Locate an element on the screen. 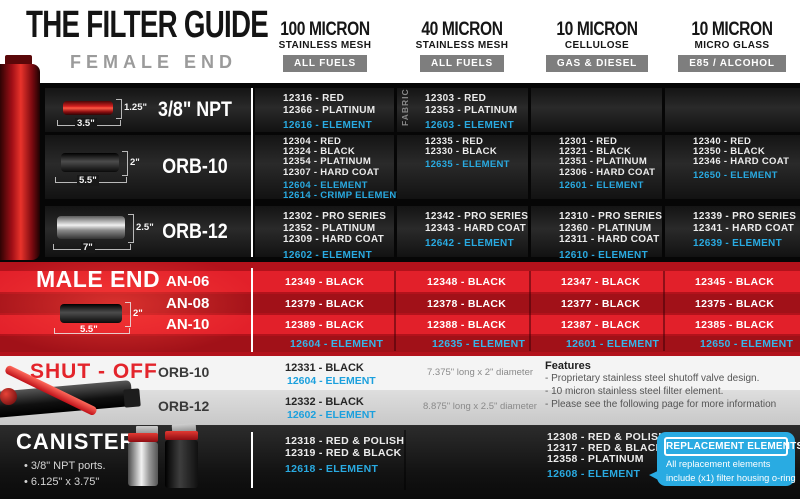 This screenshot has width=800, height=499. canister-photo-black is located at coordinates (181, 464).